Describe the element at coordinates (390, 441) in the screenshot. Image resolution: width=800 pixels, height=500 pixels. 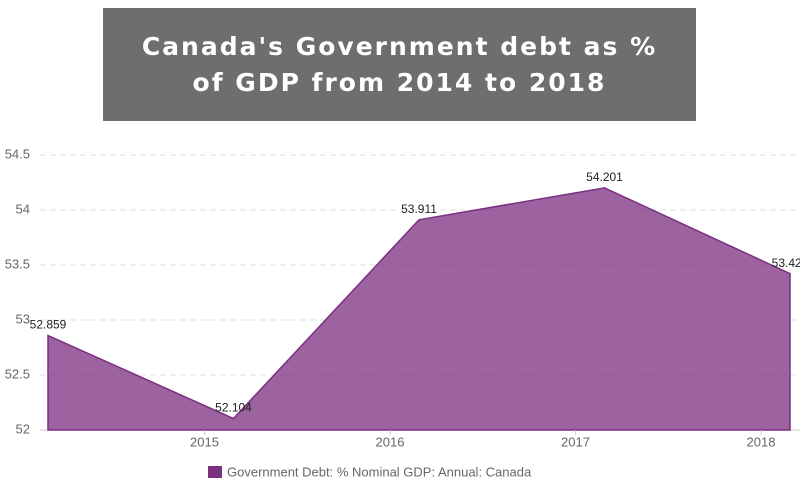
I see `x-tick-label: 2016` at that location.